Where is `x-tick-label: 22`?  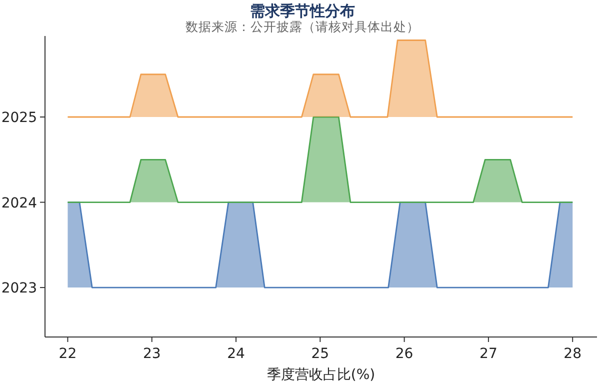 x-tick-label: 22 is located at coordinates (67, 354).